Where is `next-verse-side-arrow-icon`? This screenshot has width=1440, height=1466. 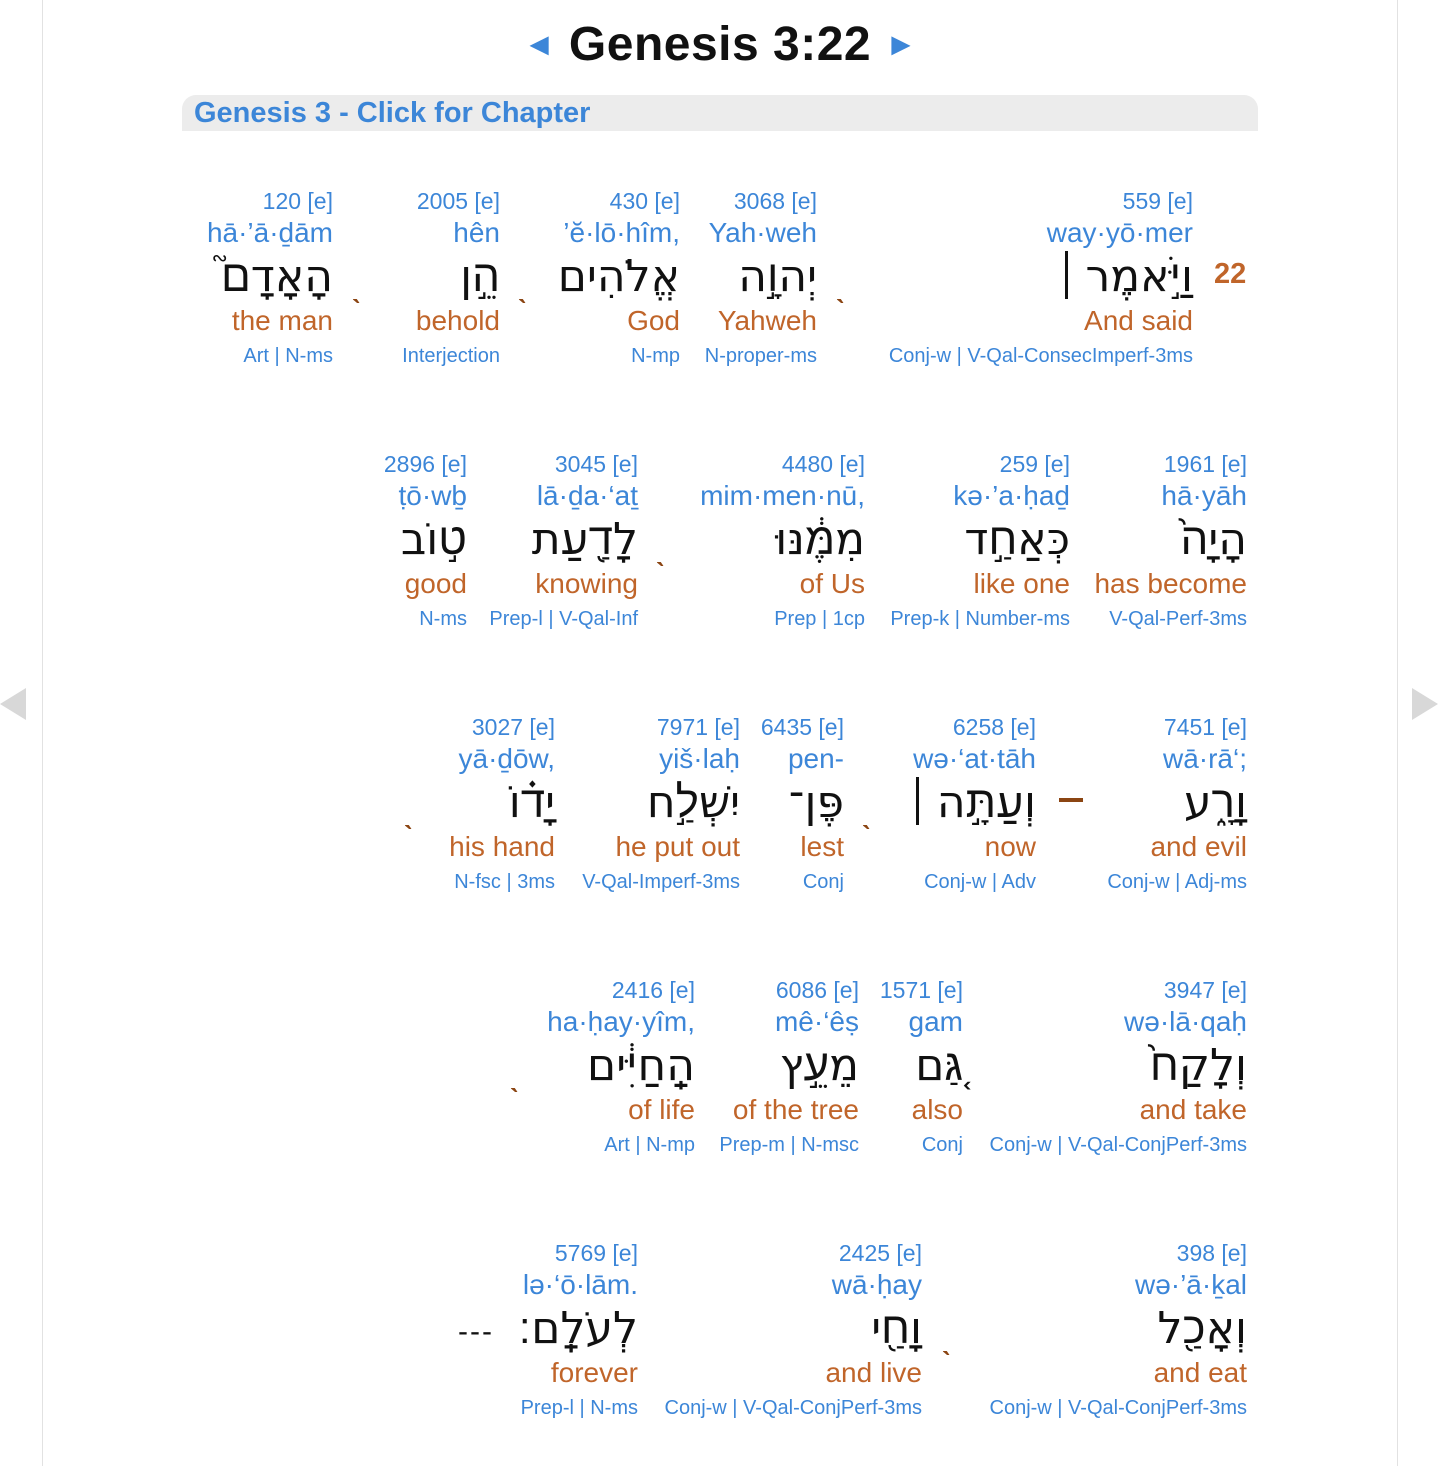
next-verse-side-arrow-icon is located at coordinates (1425, 704).